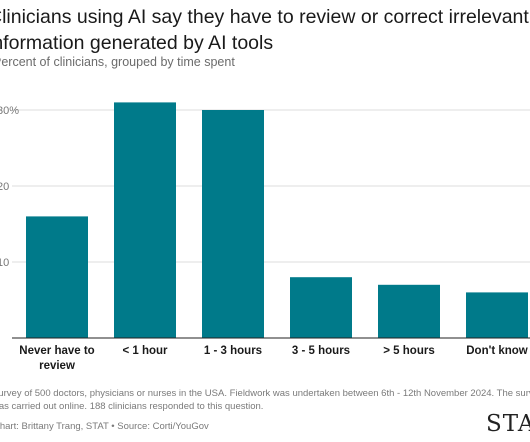 The width and height of the screenshot is (530, 442). I want to click on y-axis-ticks: 10 20 30%, so click(9, 187).